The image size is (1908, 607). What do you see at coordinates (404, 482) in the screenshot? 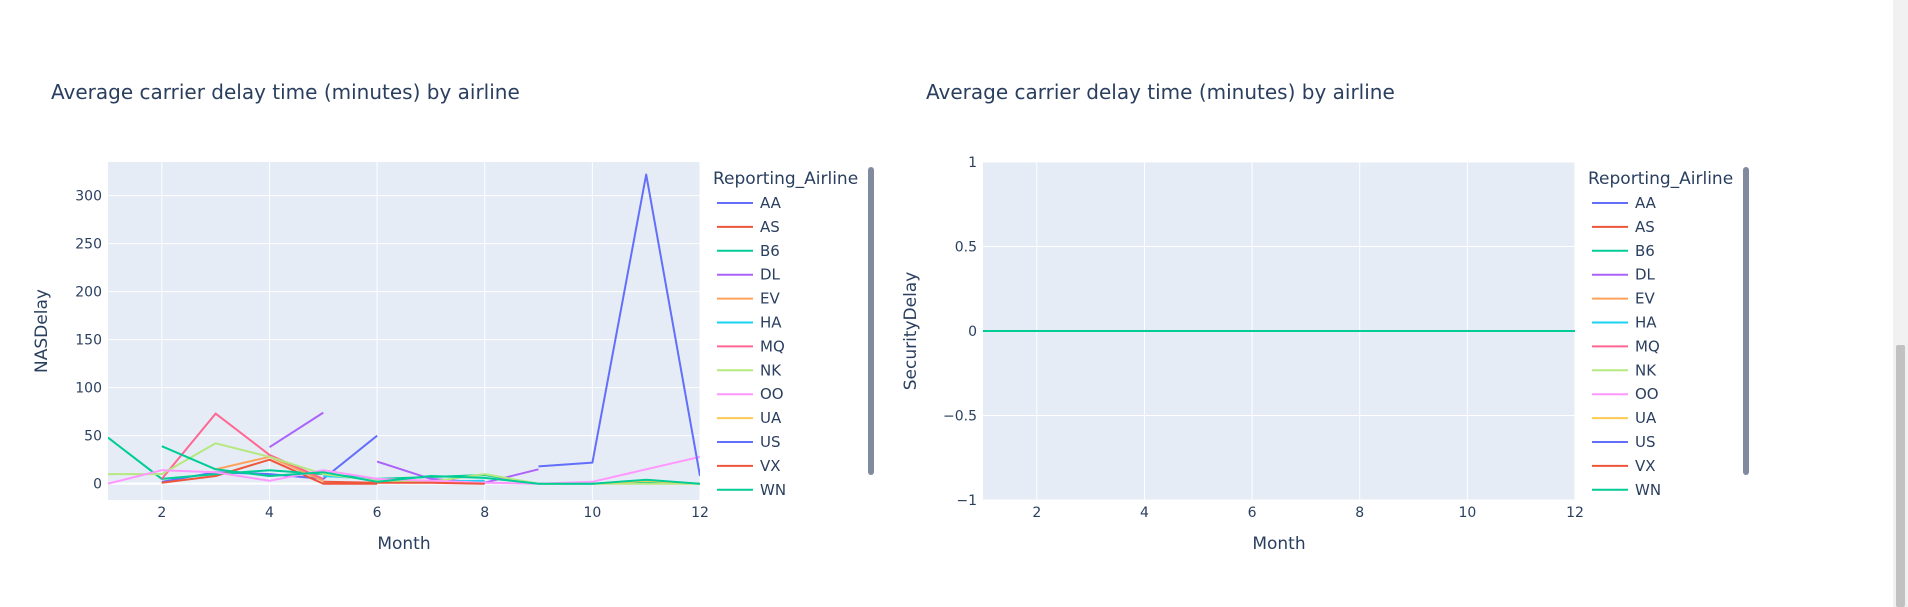
I see `series-line-vx` at bounding box center [404, 482].